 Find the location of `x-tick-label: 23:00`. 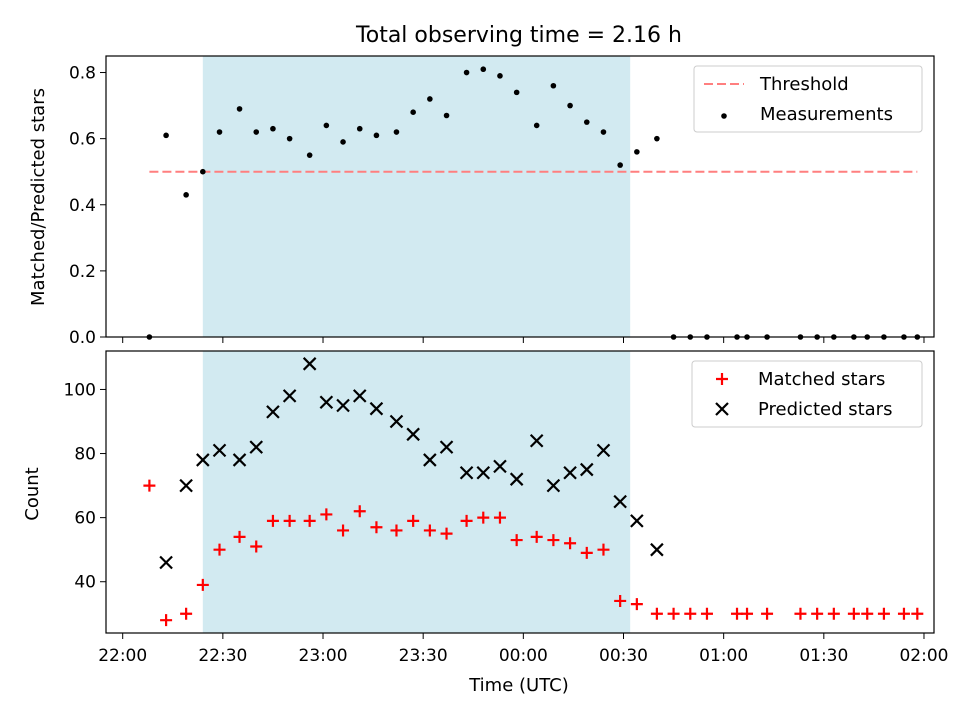

x-tick-label: 23:00 is located at coordinates (323, 656).